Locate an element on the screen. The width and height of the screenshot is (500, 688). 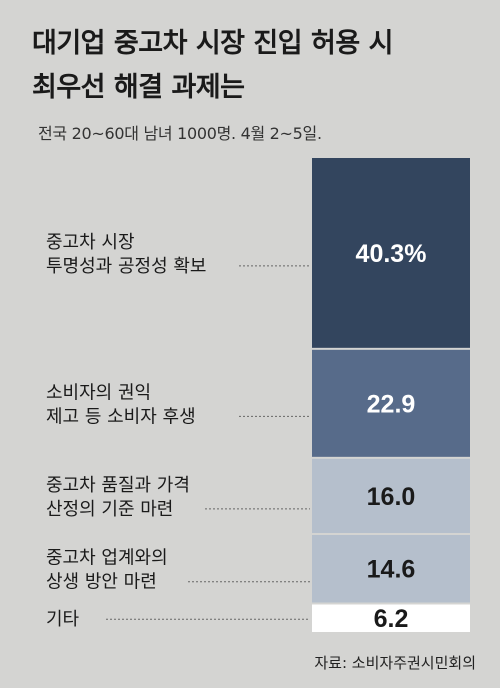
chart-subtitle: 전국 20~60대 남녀 1000명. 4월 2~5일. is located at coordinates (180, 133).